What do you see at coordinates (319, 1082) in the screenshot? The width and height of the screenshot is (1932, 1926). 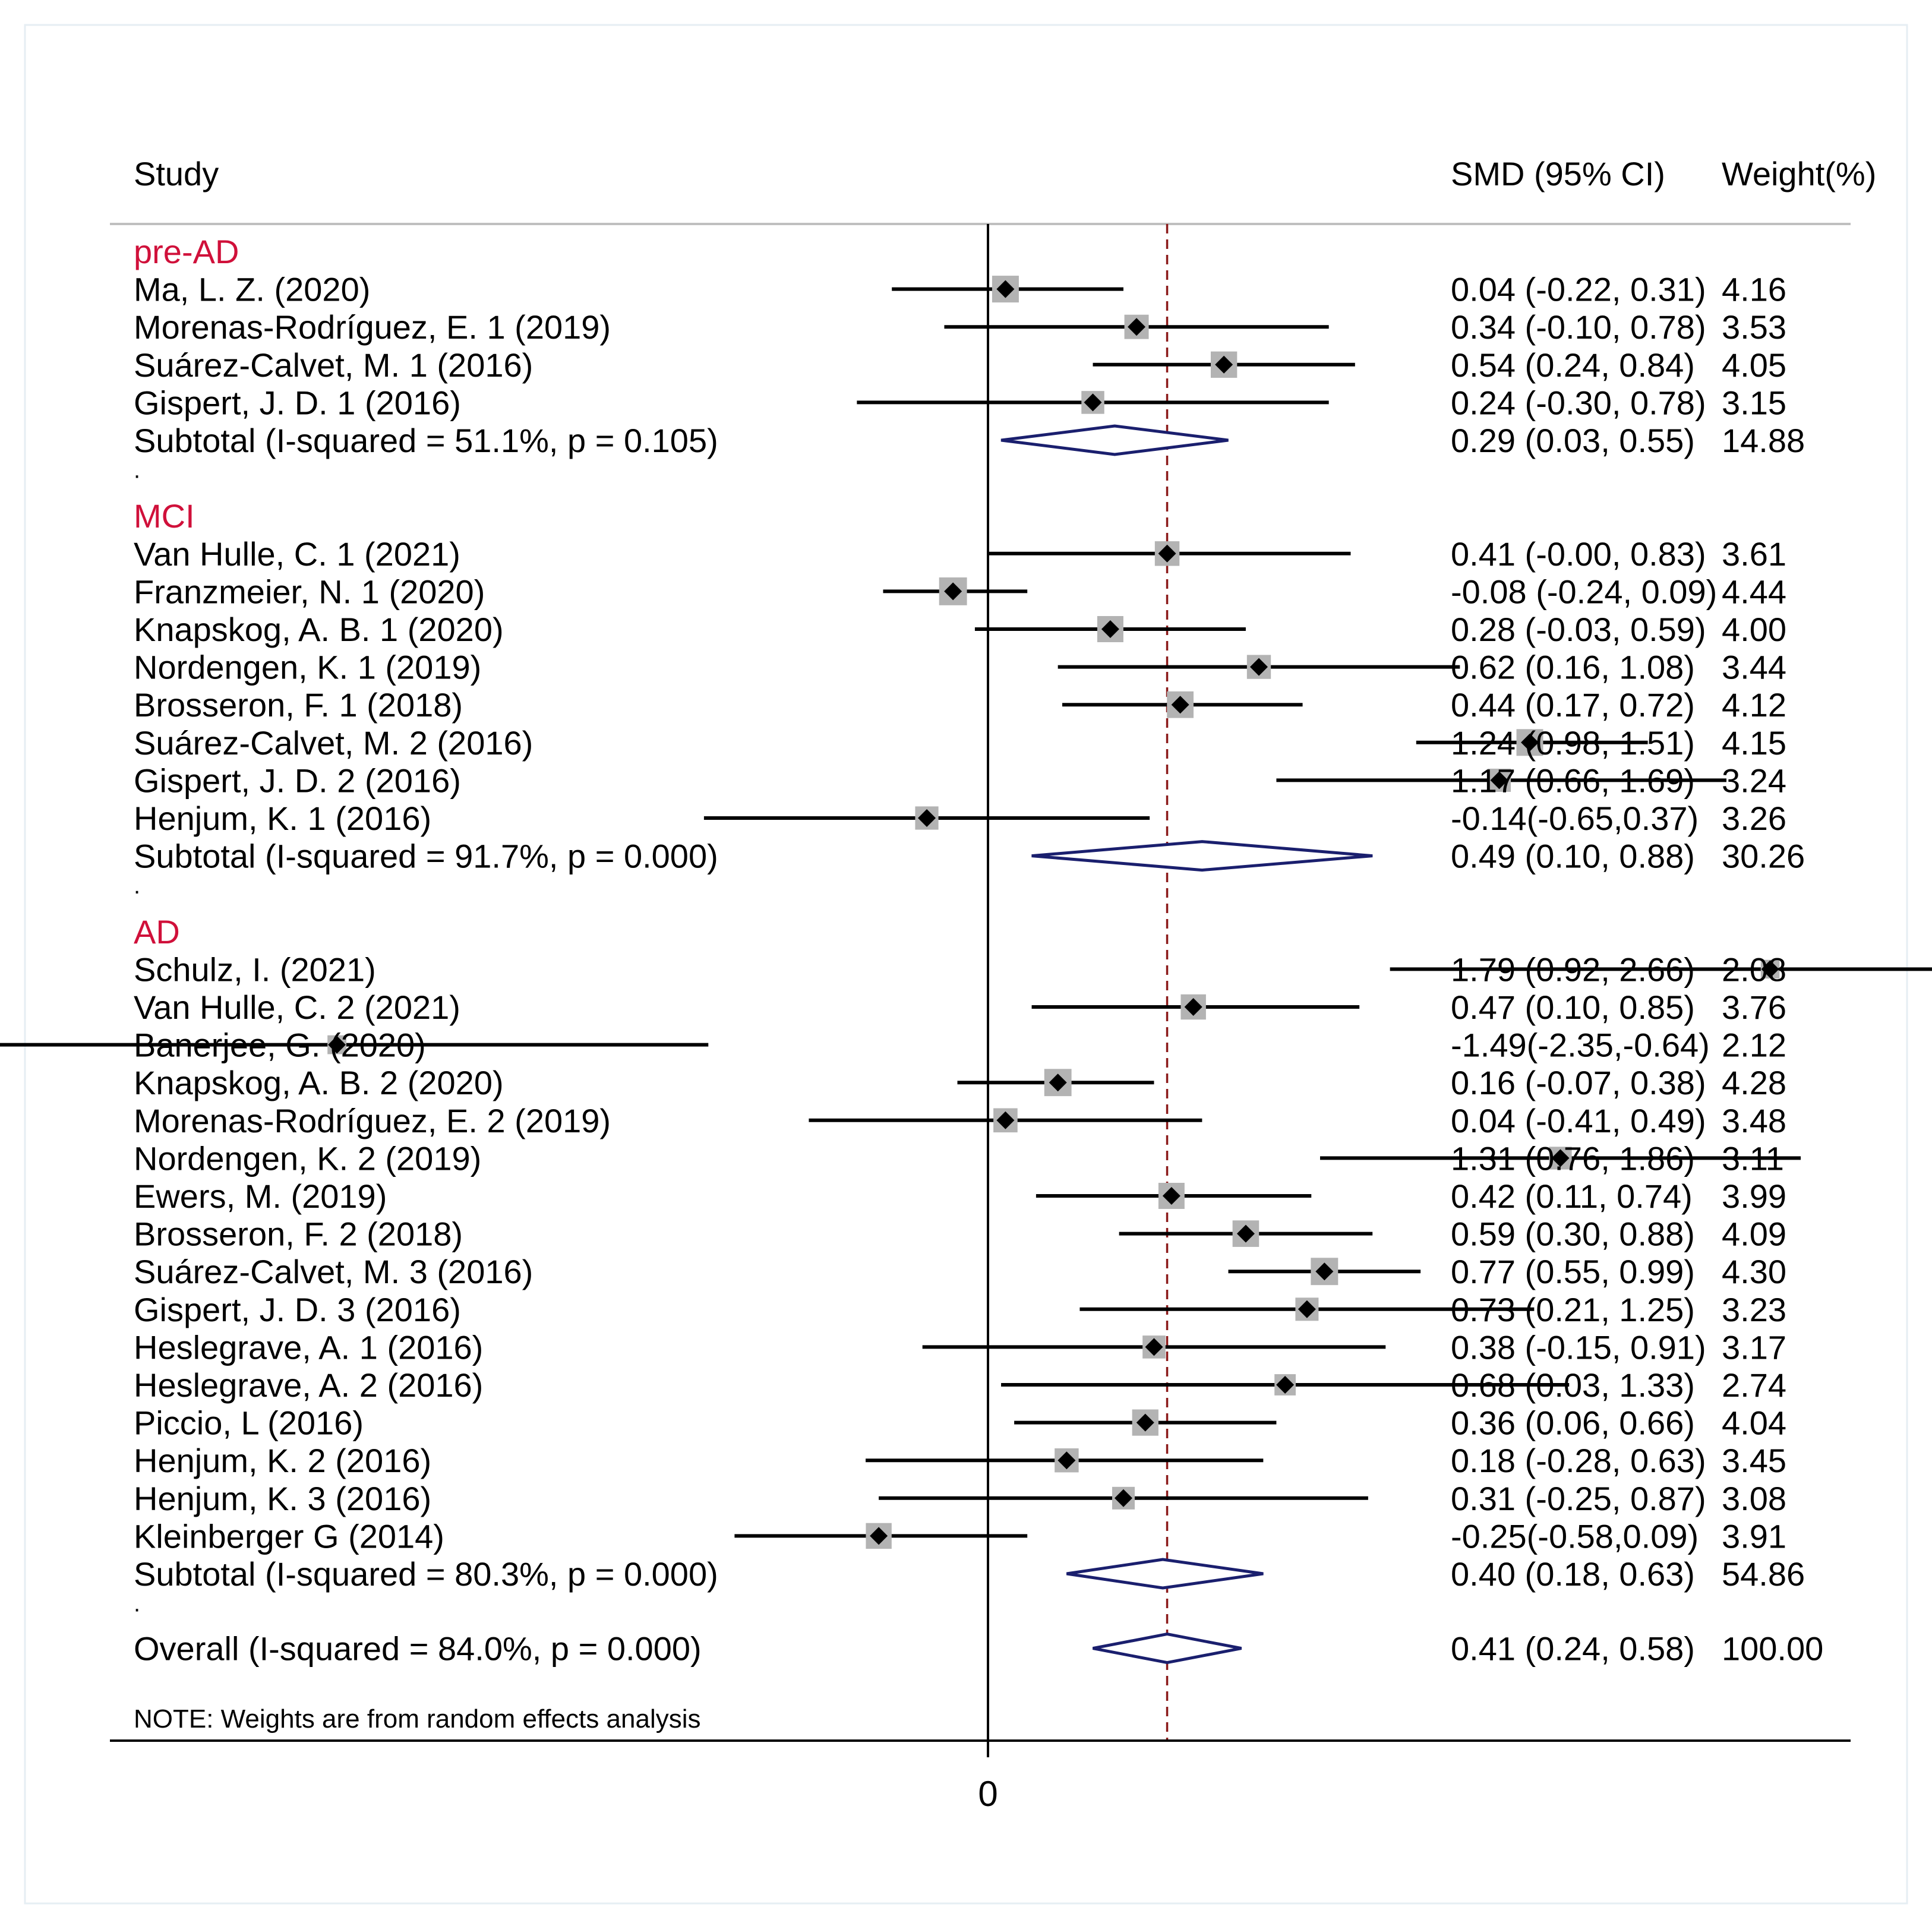 I see `study-row-label: Knapskog, A. B. 2 (2020)` at bounding box center [319, 1082].